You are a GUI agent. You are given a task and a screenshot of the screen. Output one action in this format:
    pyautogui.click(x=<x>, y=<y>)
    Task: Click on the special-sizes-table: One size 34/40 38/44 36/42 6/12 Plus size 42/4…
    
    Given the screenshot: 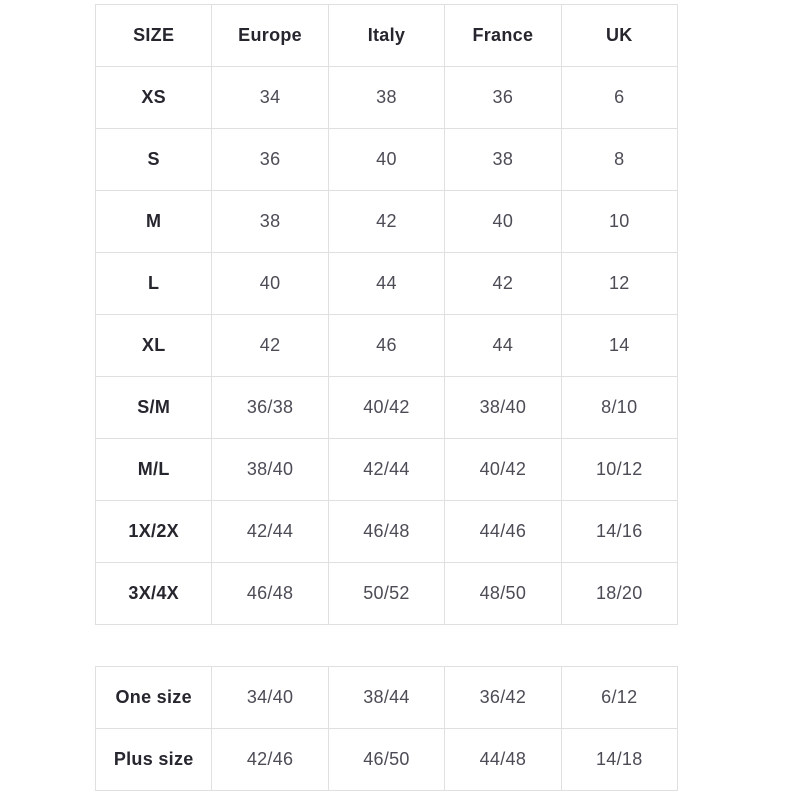 What is the action you would take?
    pyautogui.click(x=386, y=728)
    